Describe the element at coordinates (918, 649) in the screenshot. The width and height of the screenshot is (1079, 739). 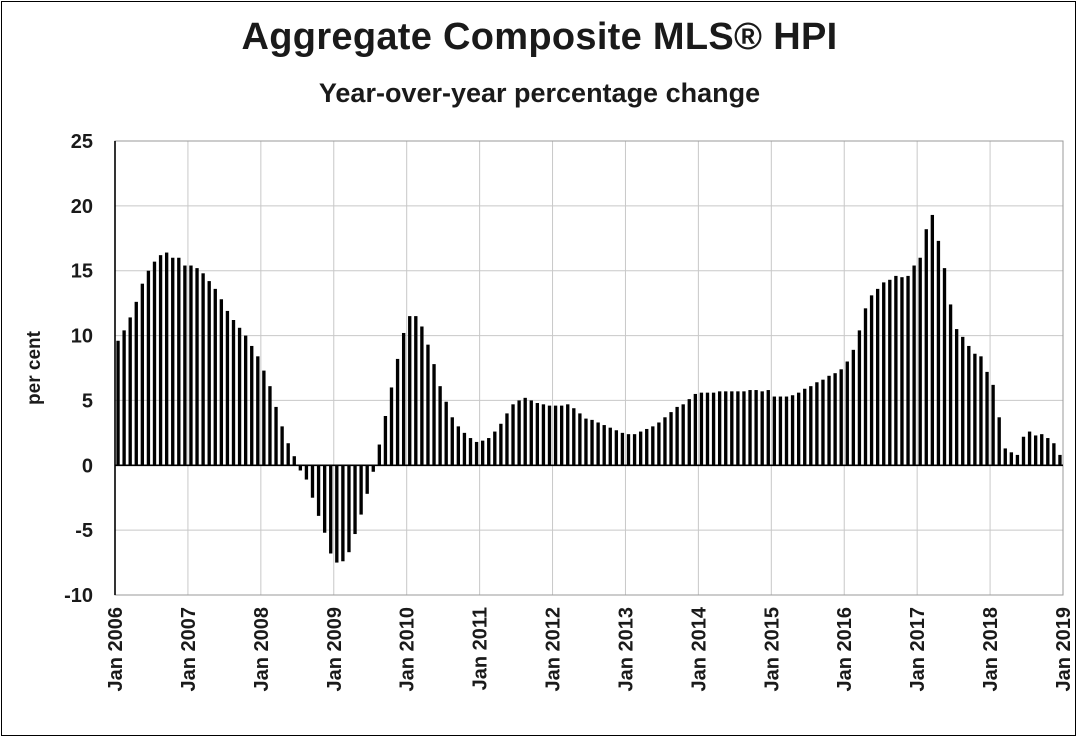
I see `x-tick-label: Jan 2017` at that location.